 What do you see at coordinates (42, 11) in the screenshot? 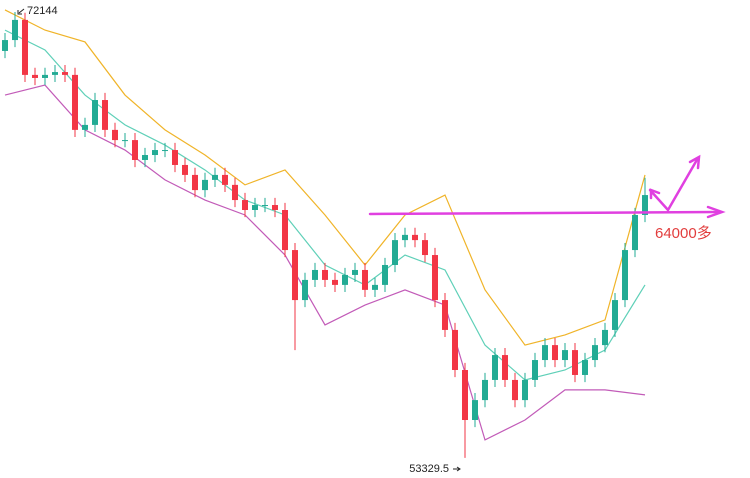
I see `high-label: 72144` at bounding box center [42, 11].